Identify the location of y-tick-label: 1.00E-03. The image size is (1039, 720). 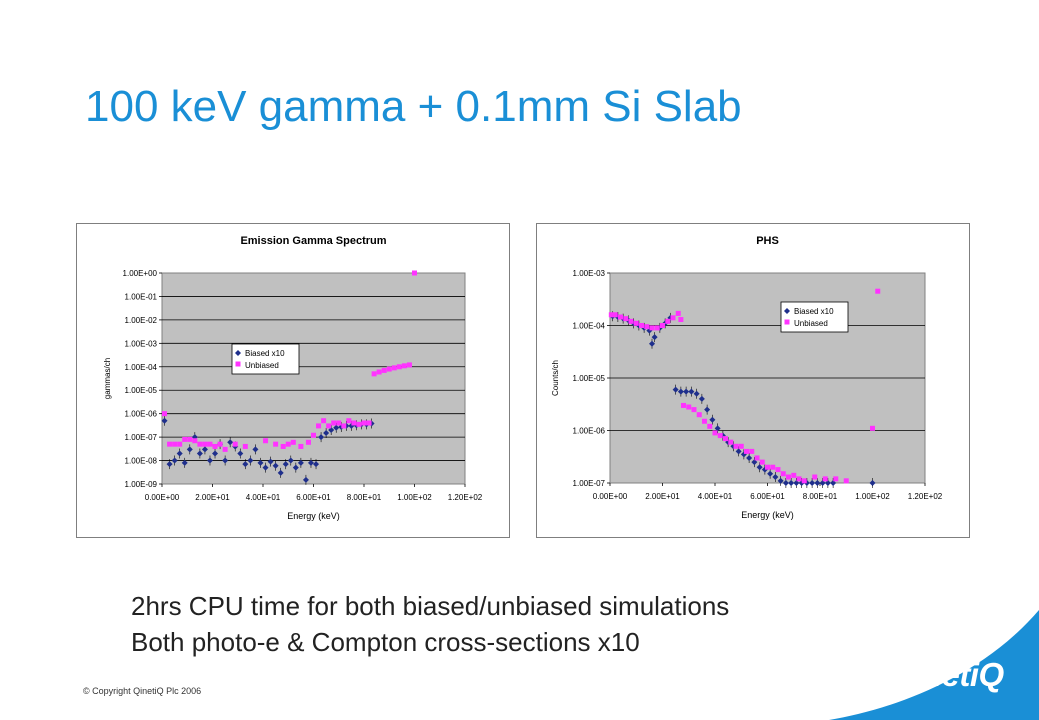
(141, 343).